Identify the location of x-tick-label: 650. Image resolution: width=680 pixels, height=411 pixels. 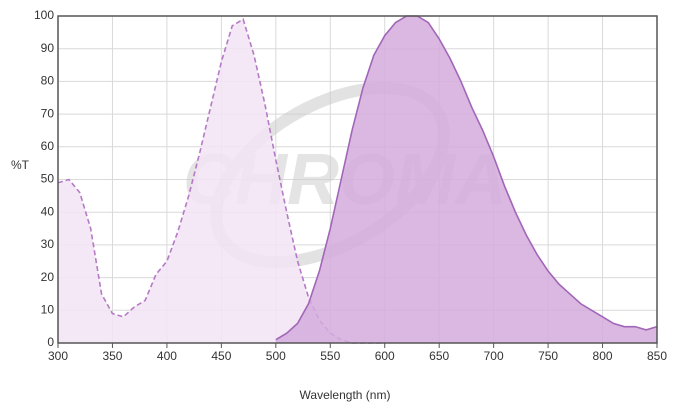
(439, 356).